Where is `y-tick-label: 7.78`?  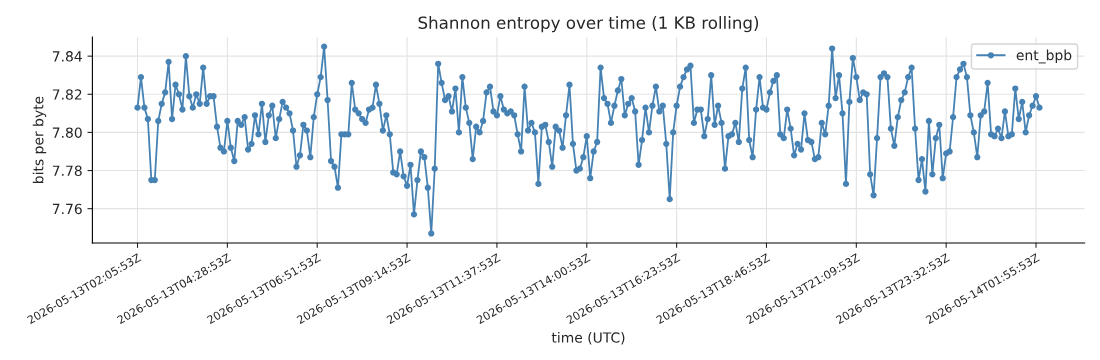 y-tick-label: 7.78 is located at coordinates (67, 171).